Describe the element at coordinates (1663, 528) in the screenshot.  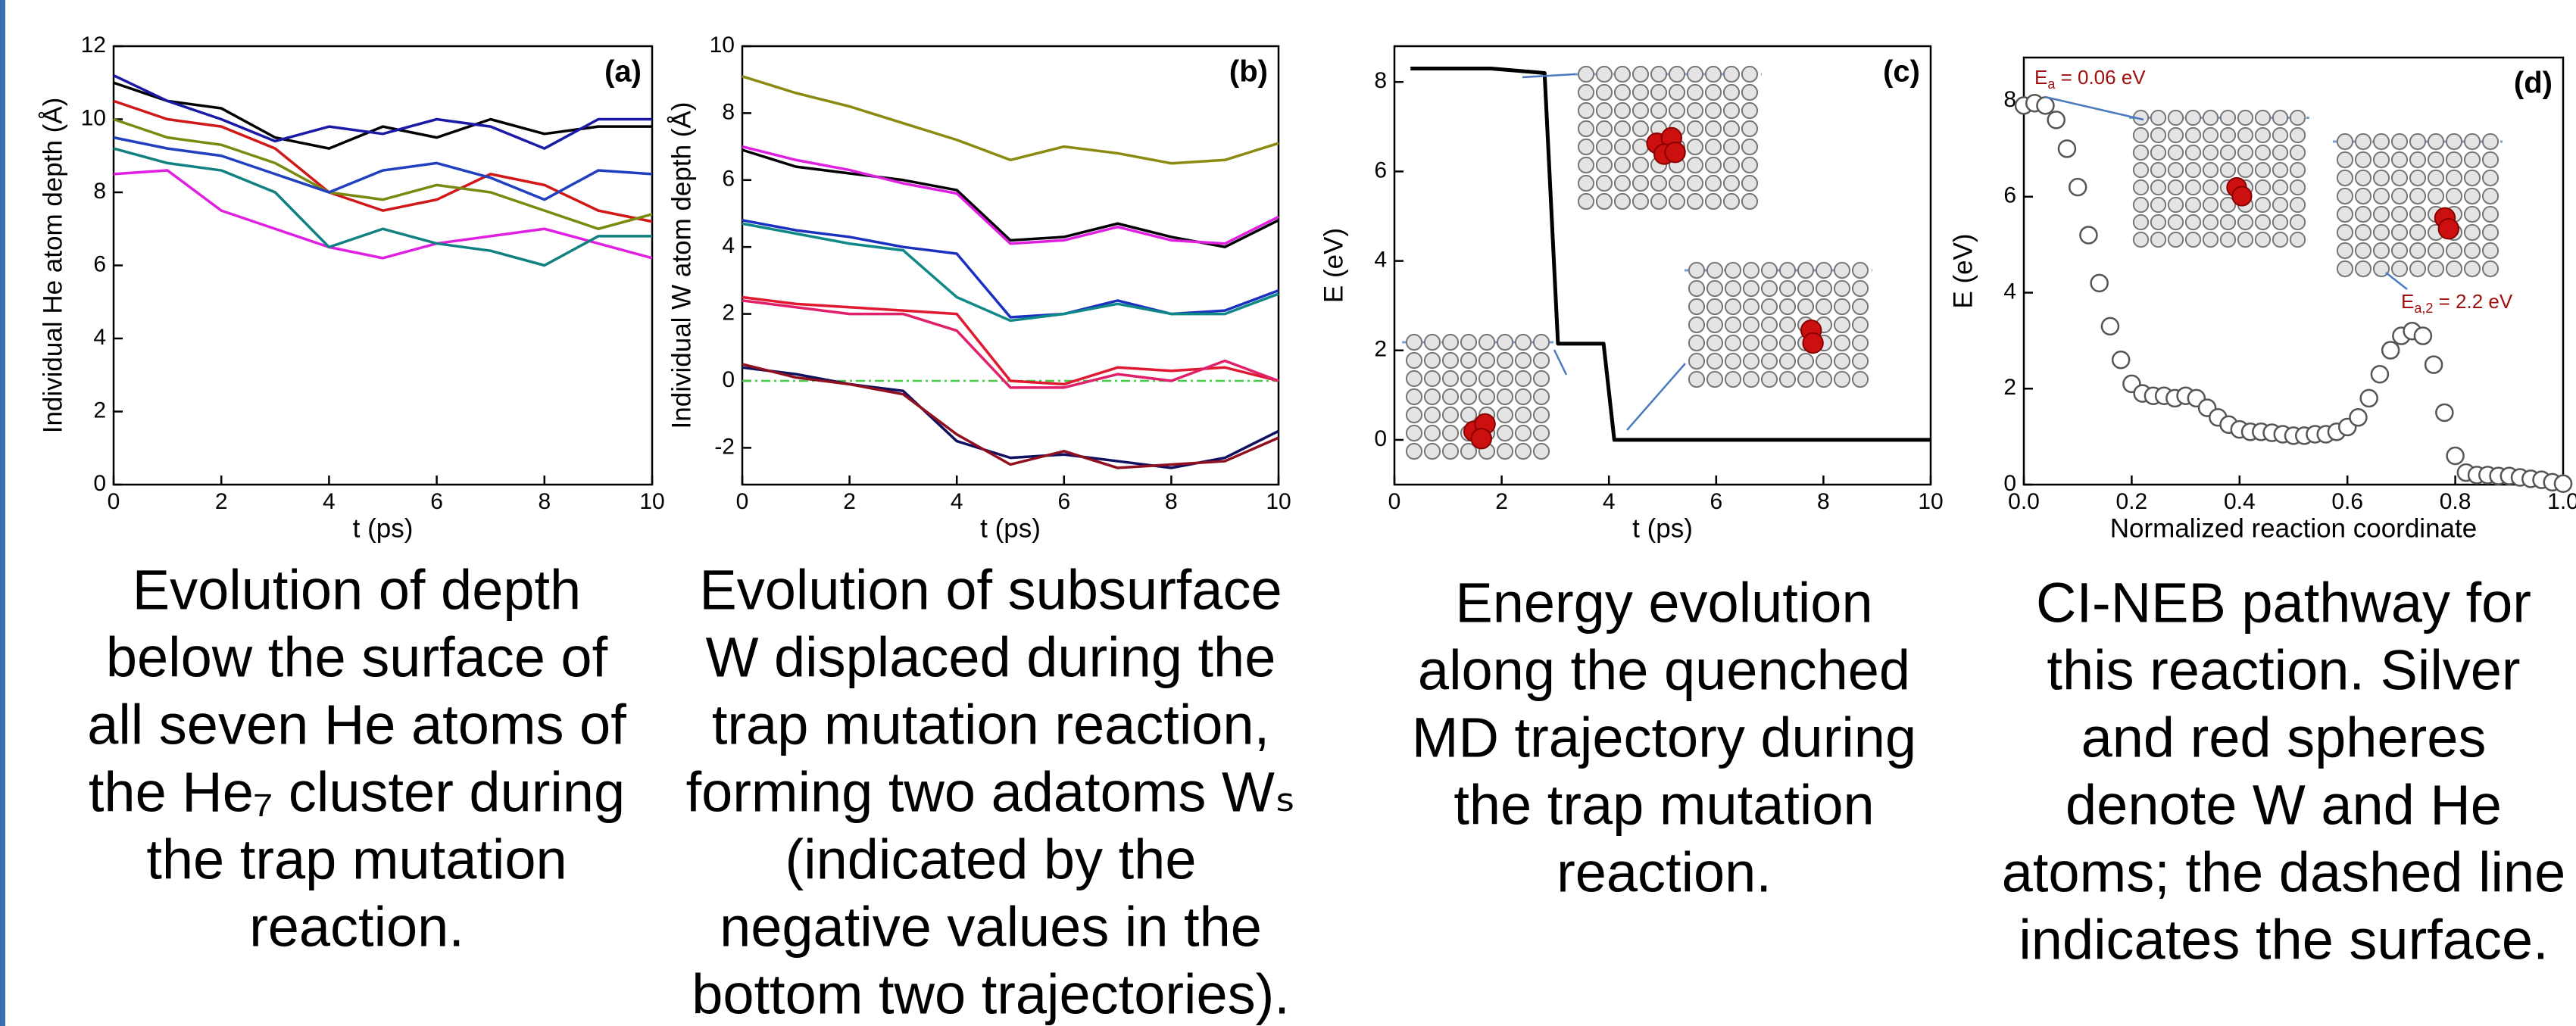
I see `x-axis-label: t (ps)` at that location.